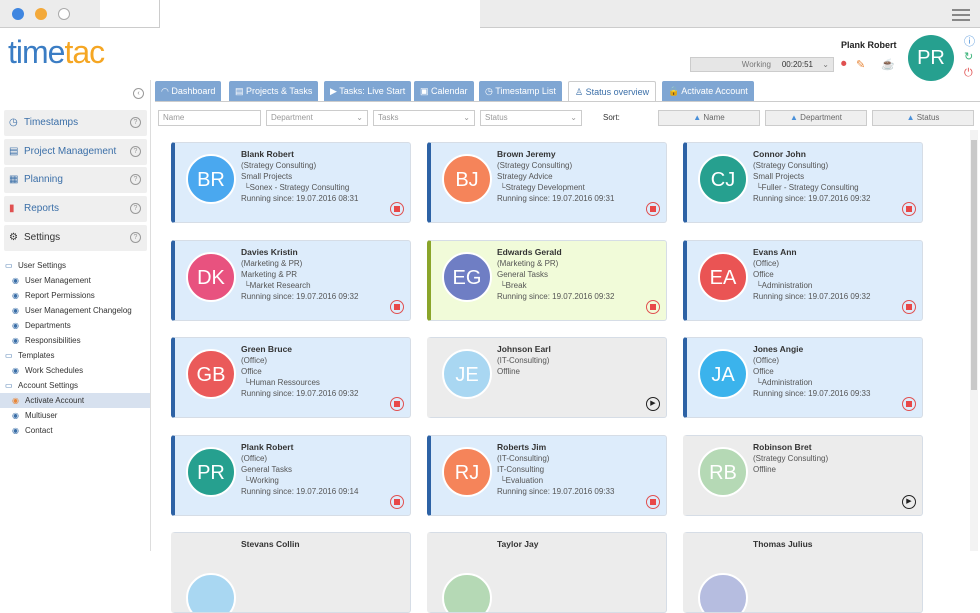 This screenshot has height=613, width=980. What do you see at coordinates (75, 370) in the screenshot?
I see `tree-item: ◉ Work Schedules` at bounding box center [75, 370].